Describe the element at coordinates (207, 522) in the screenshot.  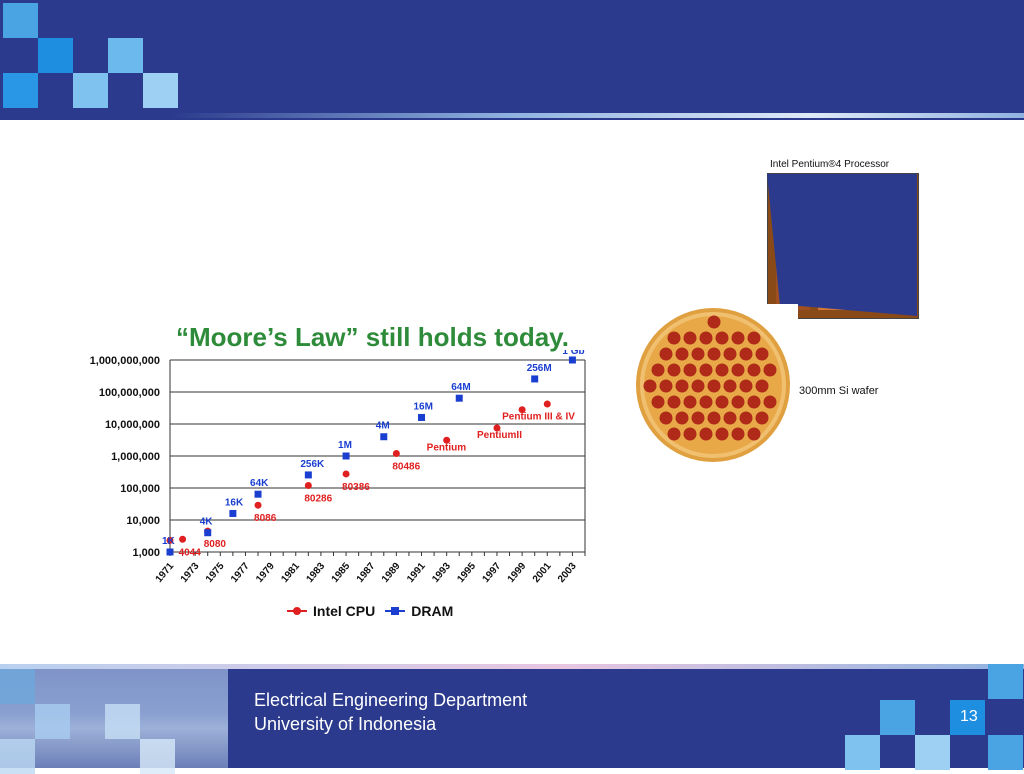
I see `dram-point-label: 4K` at that location.